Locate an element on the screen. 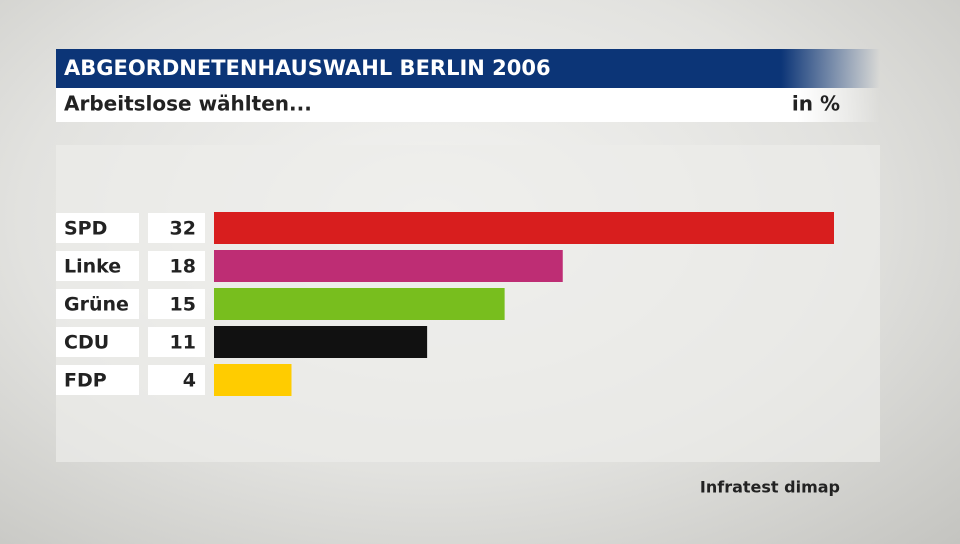 This screenshot has width=960, height=544. title-bar is located at coordinates (468, 68).